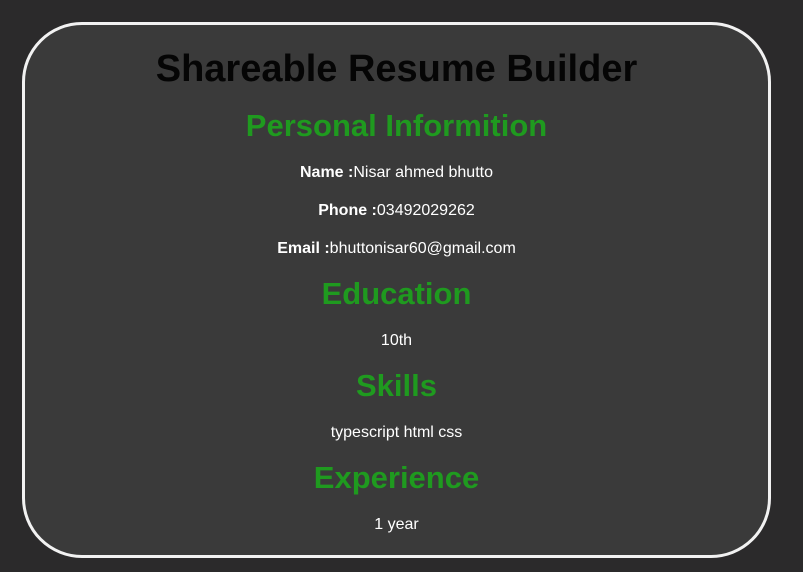  I want to click on name-label: Name :, so click(327, 172).